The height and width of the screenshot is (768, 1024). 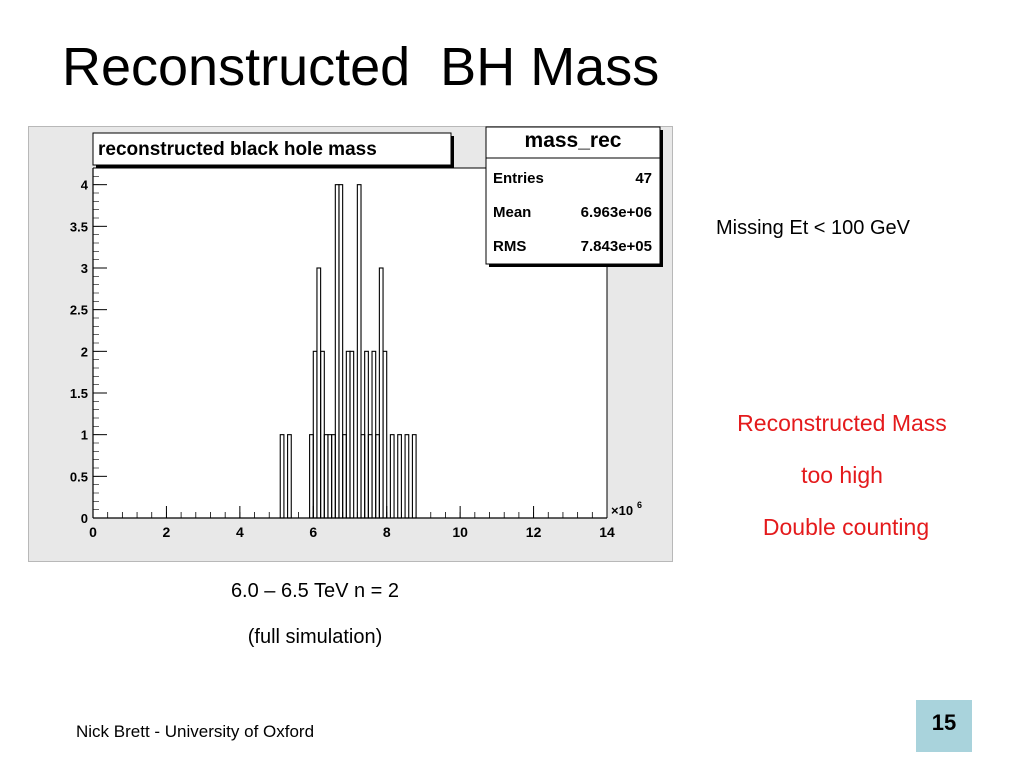 I want to click on stats-row-label: Mean, so click(x=512, y=212).